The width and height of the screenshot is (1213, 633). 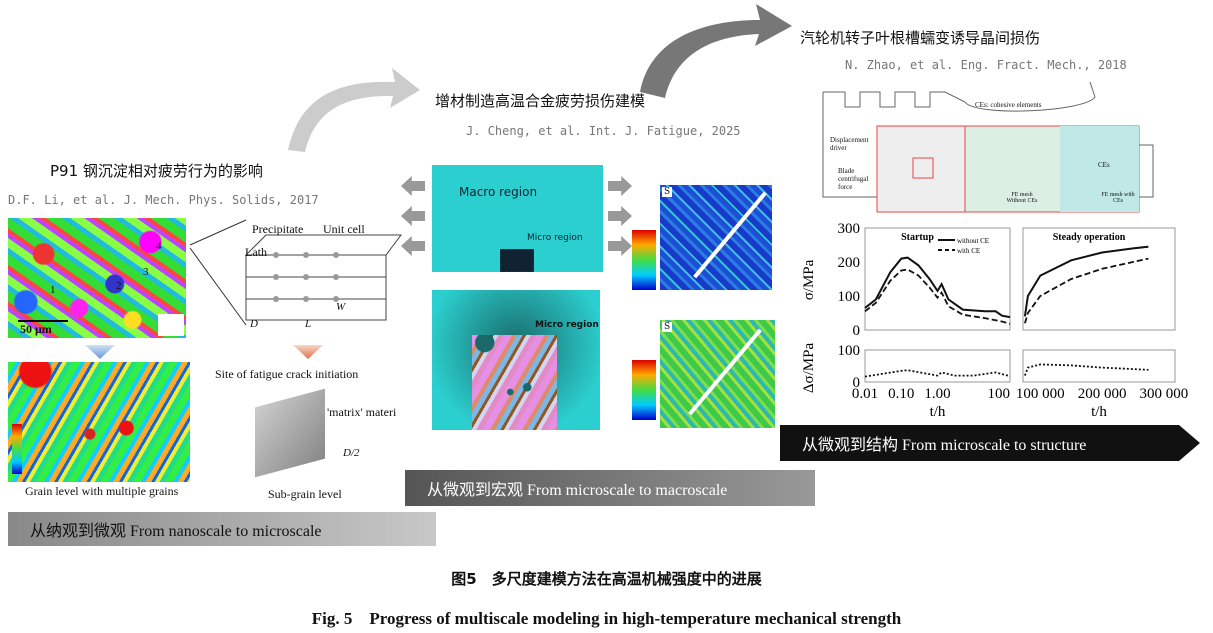 What do you see at coordinates (853, 179) in the screenshot?
I see `blade-force-label: Blade centrifugal force` at bounding box center [853, 179].